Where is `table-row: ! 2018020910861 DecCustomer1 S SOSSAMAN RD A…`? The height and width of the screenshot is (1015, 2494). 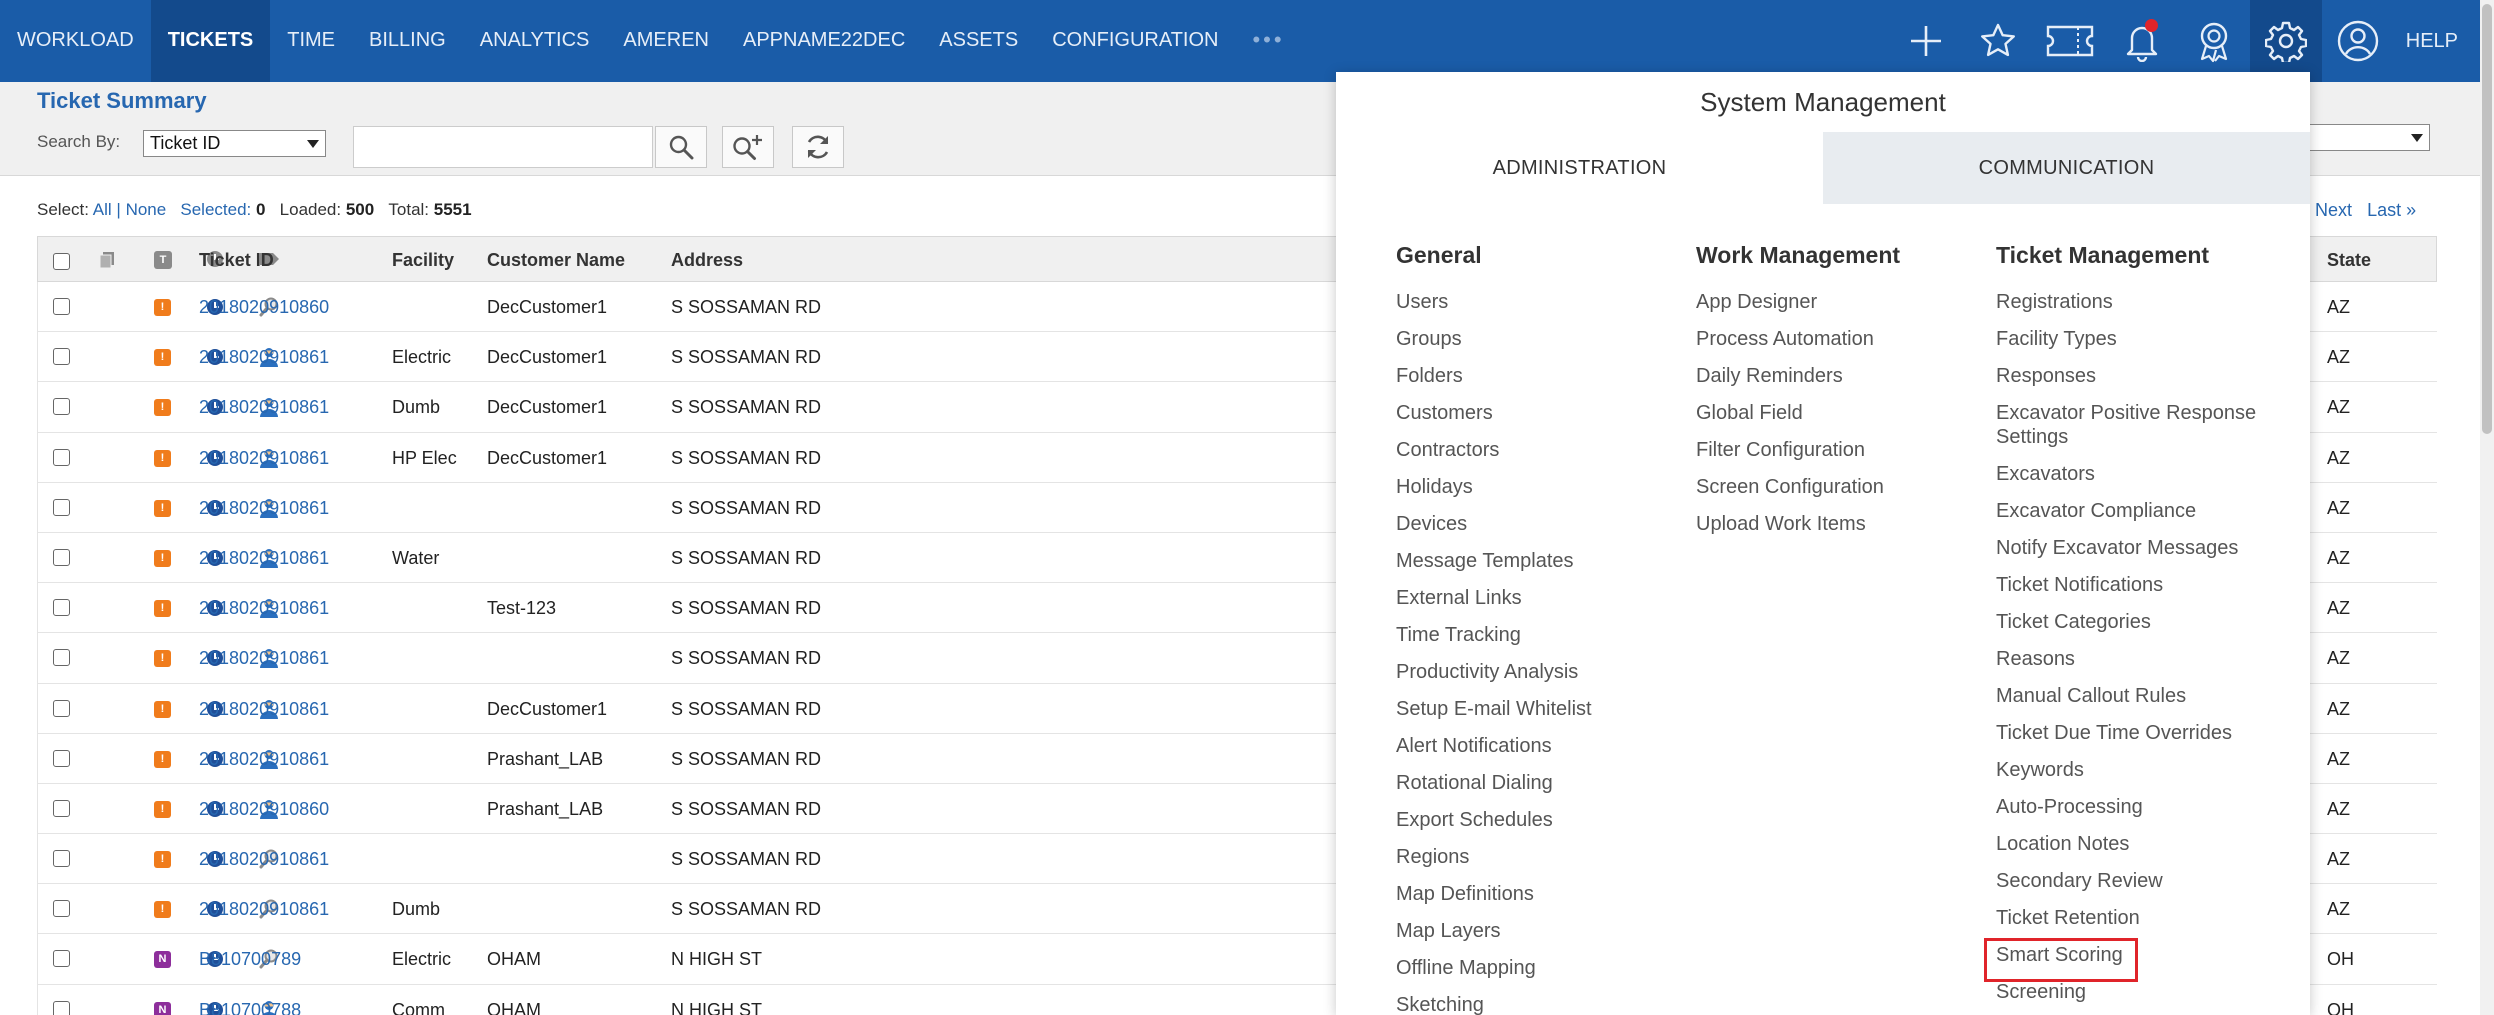
table-row: ! 2018020910861 DecCustomer1 S SOSSAMAN RD A… is located at coordinates (1237, 708).